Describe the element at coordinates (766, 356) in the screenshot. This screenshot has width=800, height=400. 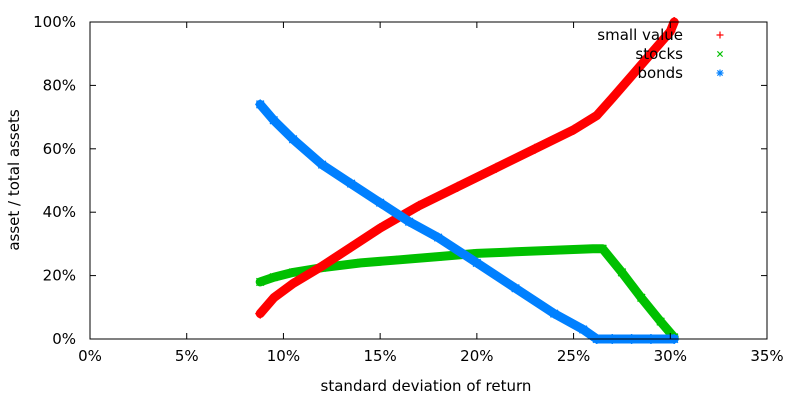
I see `x-tick-label: 35%` at that location.